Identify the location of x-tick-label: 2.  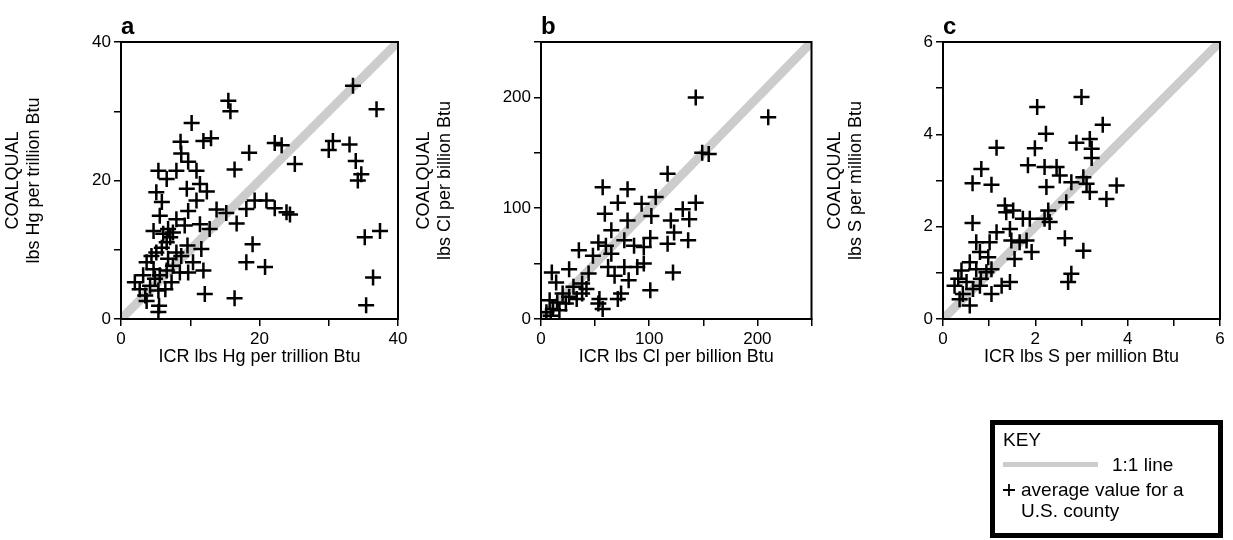
(1035, 338).